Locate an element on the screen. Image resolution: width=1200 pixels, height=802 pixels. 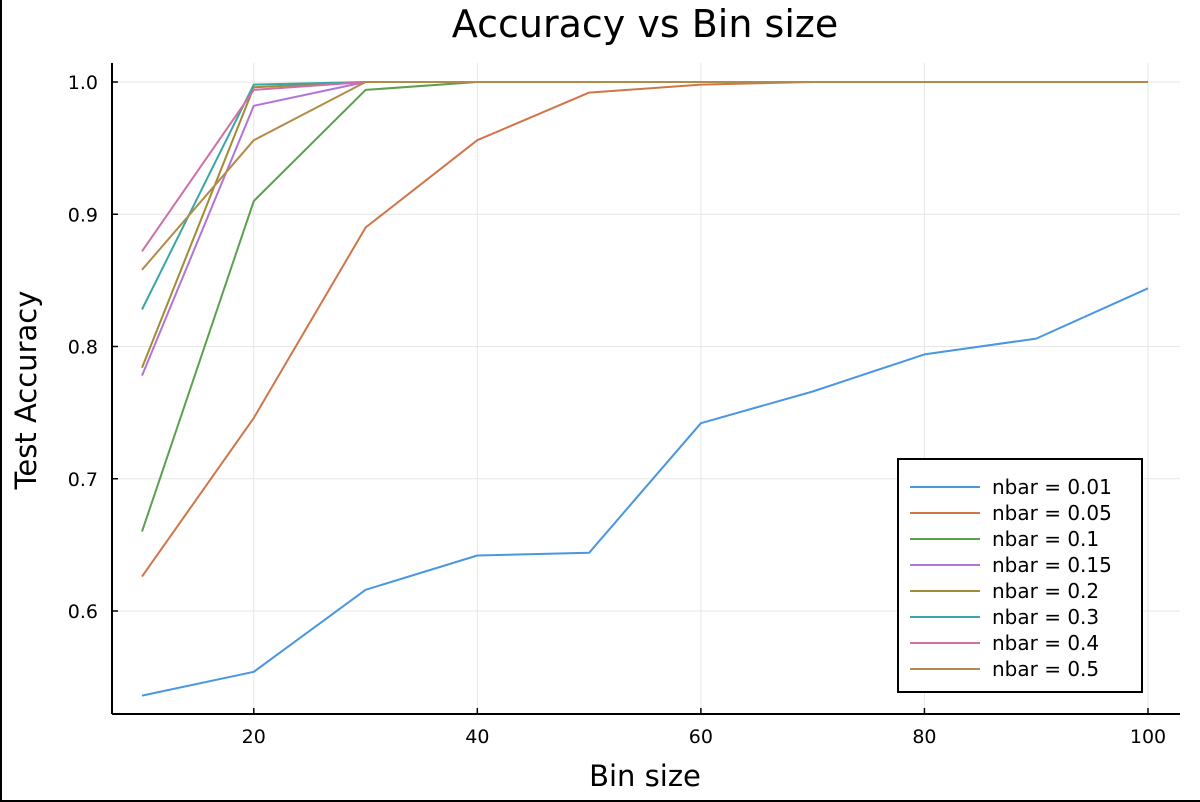
y-tick-label: 0.8 is located at coordinates (83, 348).